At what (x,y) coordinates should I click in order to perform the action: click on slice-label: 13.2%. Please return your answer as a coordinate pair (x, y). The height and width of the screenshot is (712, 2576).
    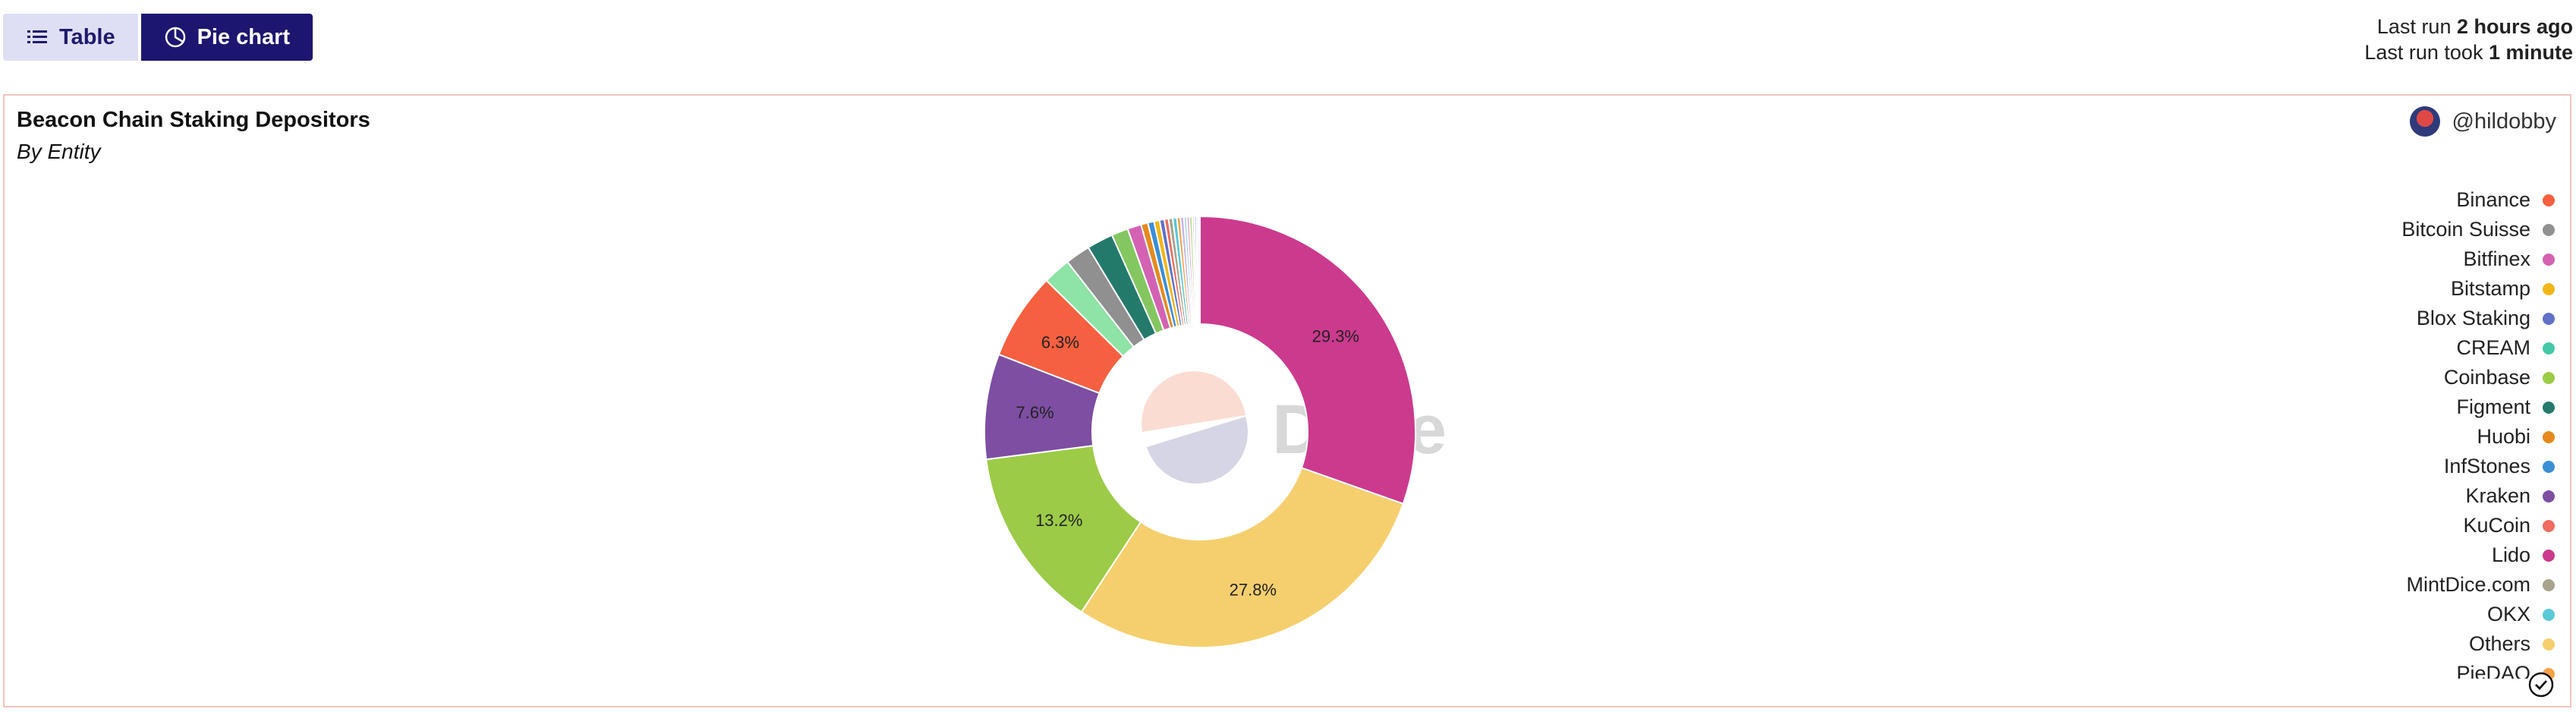
    Looking at the image, I should click on (1058, 520).